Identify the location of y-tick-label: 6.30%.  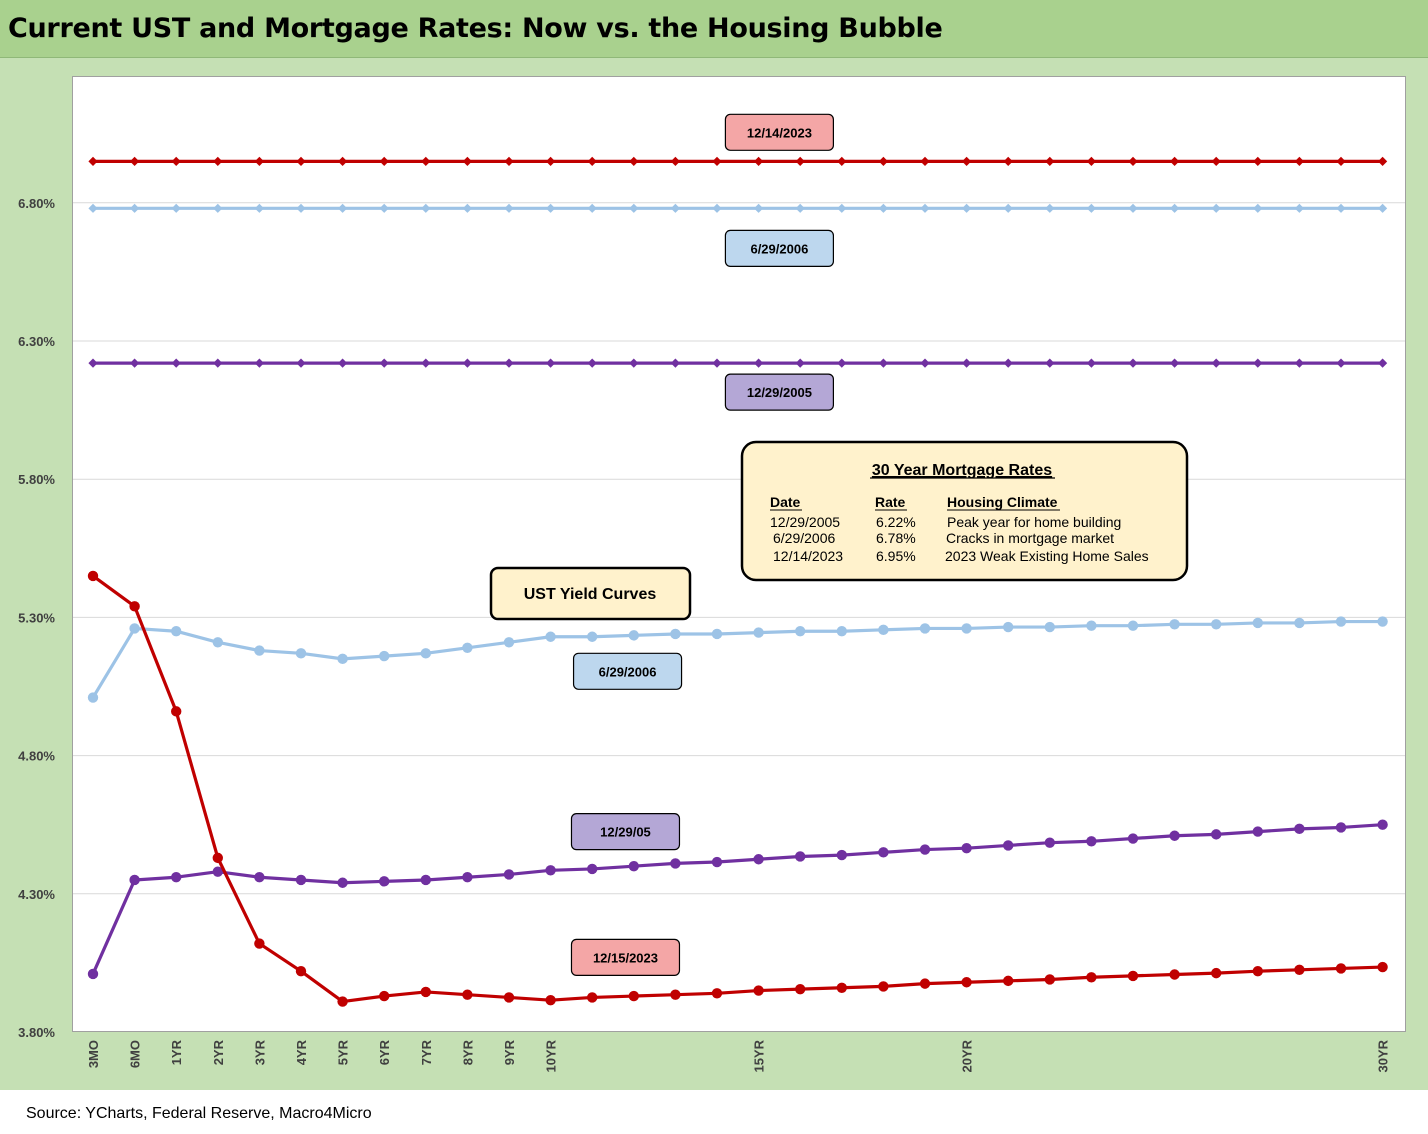
(36, 341).